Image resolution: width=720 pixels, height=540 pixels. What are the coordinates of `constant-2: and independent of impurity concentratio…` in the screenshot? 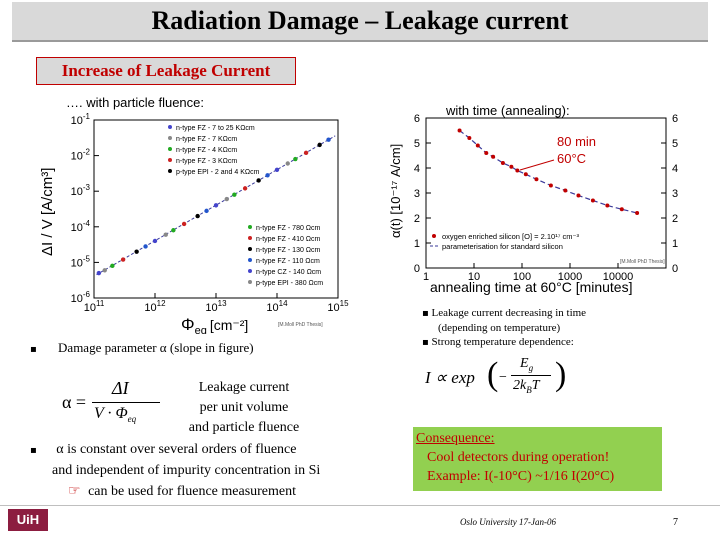 It's located at (186, 470).